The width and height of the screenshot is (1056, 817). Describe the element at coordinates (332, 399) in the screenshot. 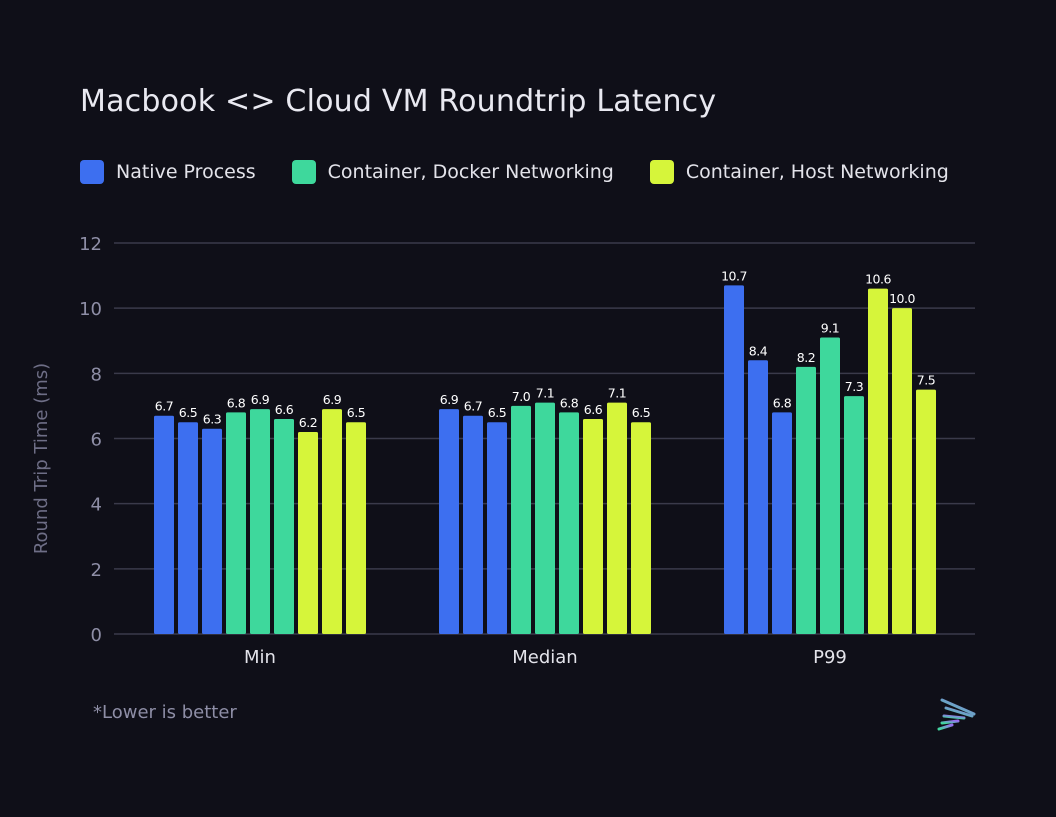

I see `data-label-min-s2-1: 6.9` at that location.